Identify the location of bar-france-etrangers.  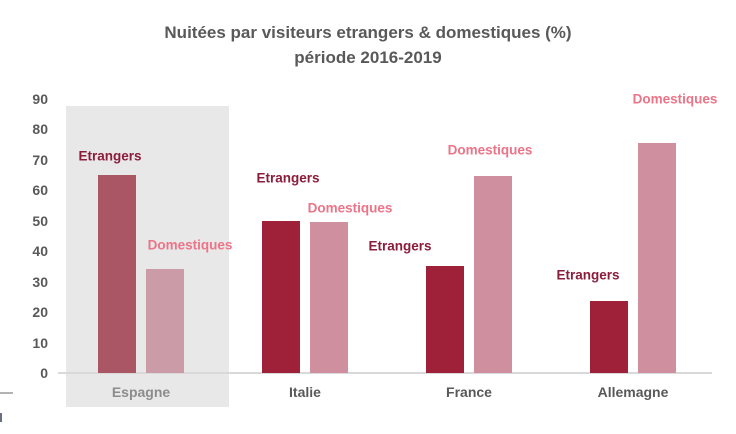
(445, 319).